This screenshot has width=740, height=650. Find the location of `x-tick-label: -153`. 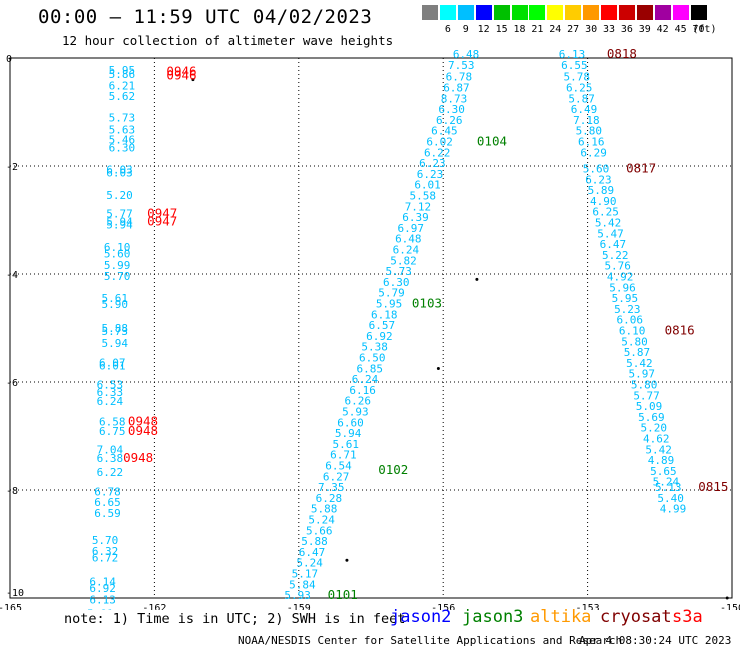

x-tick-label: -153 is located at coordinates (588, 606).